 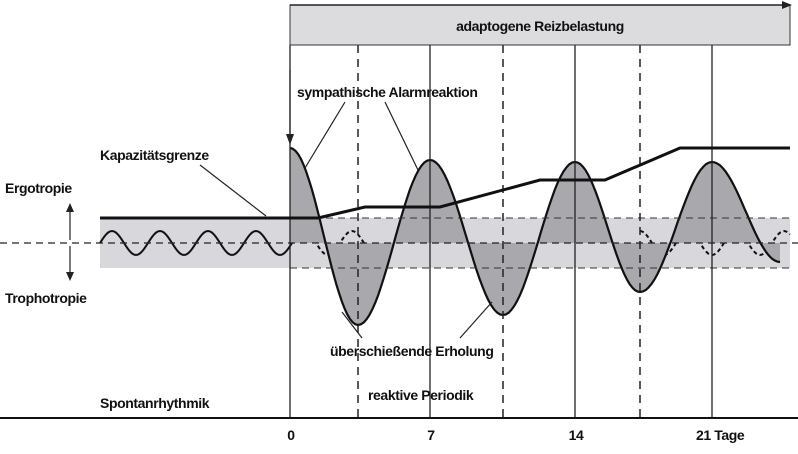 I want to click on banner-text: adaptogene Reizbelastung, so click(x=540, y=26).